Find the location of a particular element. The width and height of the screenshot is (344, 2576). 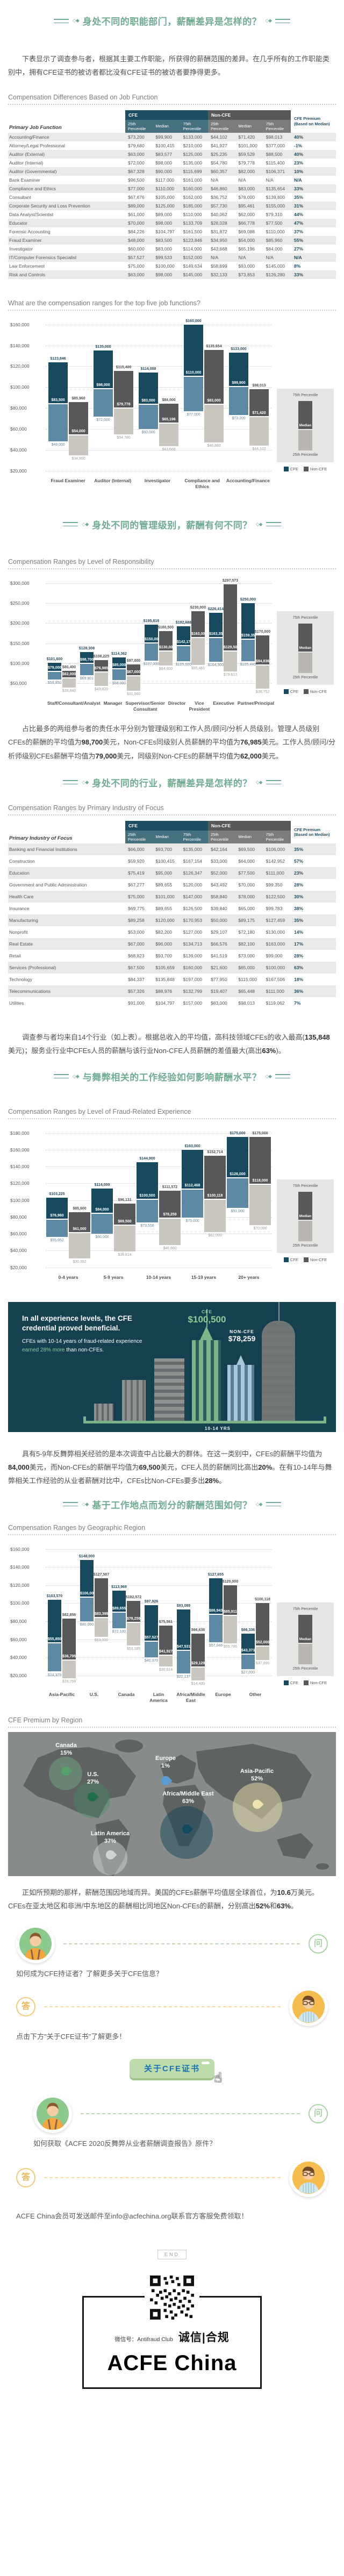

cell-value: 47% is located at coordinates (299, 223).